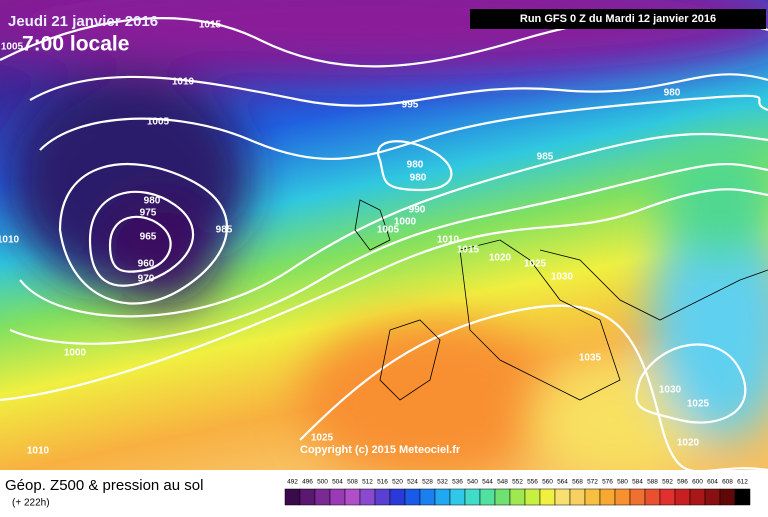 The width and height of the screenshot is (768, 517). Describe the element at coordinates (410, 105) in the screenshot. I see `isobar-label: 995` at that location.